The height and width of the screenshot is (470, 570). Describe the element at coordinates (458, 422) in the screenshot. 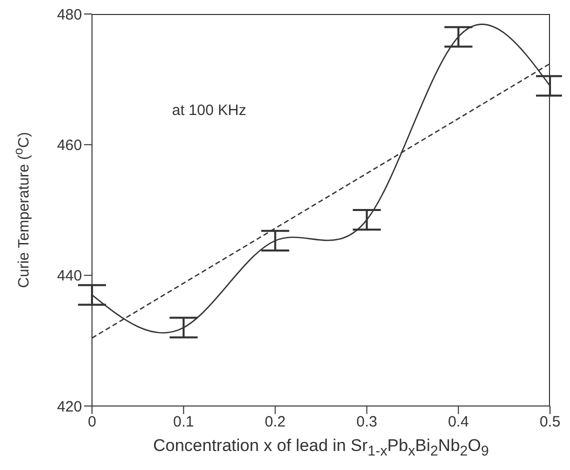

I see `x-tick-label: 0.4` at that location.